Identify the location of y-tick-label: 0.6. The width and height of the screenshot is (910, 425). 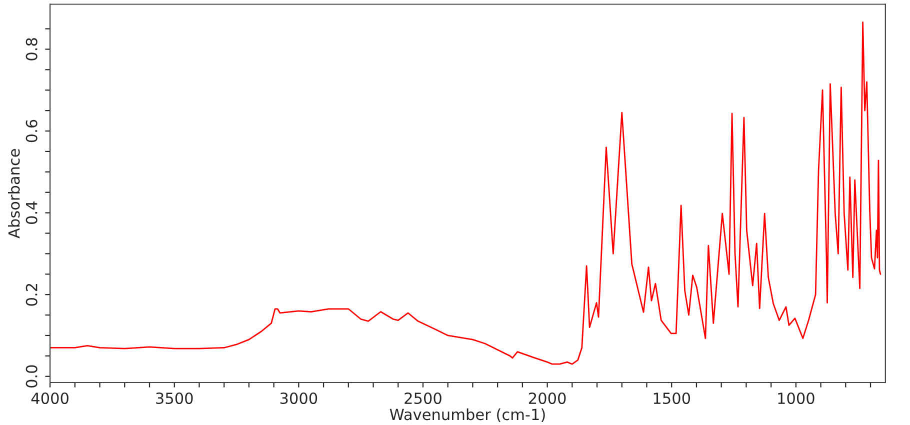
(32, 131).